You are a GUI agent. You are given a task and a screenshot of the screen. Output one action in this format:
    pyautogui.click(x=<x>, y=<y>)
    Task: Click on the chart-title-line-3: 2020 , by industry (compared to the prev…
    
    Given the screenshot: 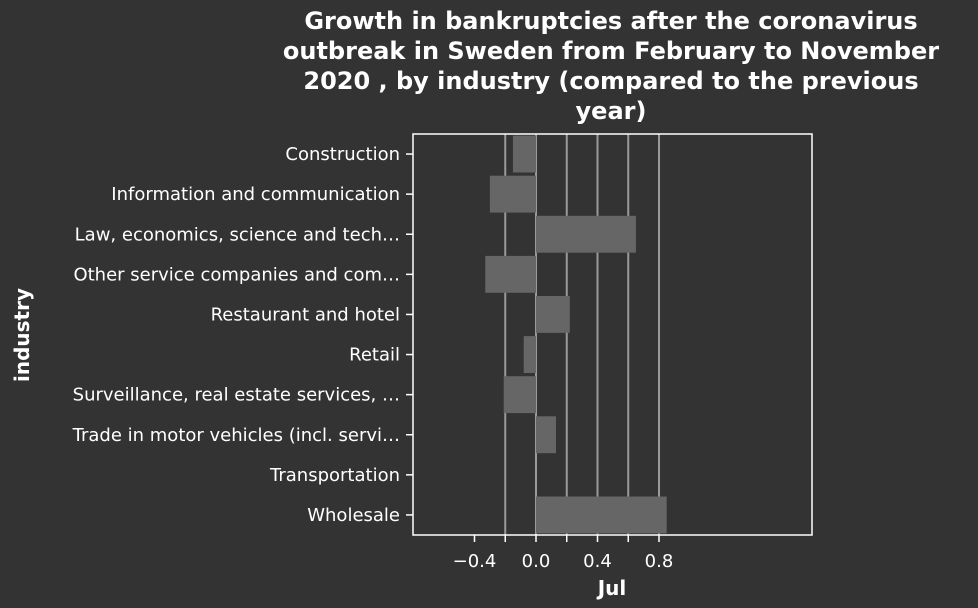 What is the action you would take?
    pyautogui.click(x=610, y=81)
    